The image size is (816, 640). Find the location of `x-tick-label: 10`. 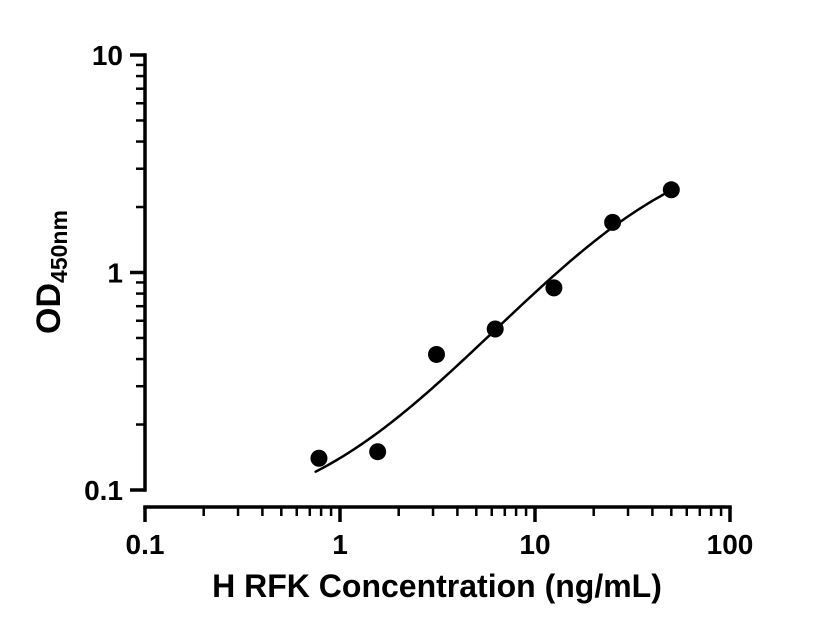

x-tick-label: 10 is located at coordinates (534, 544).